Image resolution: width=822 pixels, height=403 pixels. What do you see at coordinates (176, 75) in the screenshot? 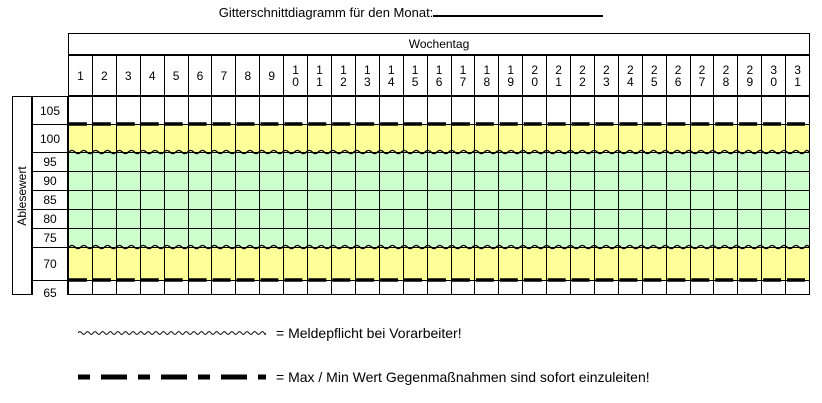
I see `day-header-cell: 5` at bounding box center [176, 75].